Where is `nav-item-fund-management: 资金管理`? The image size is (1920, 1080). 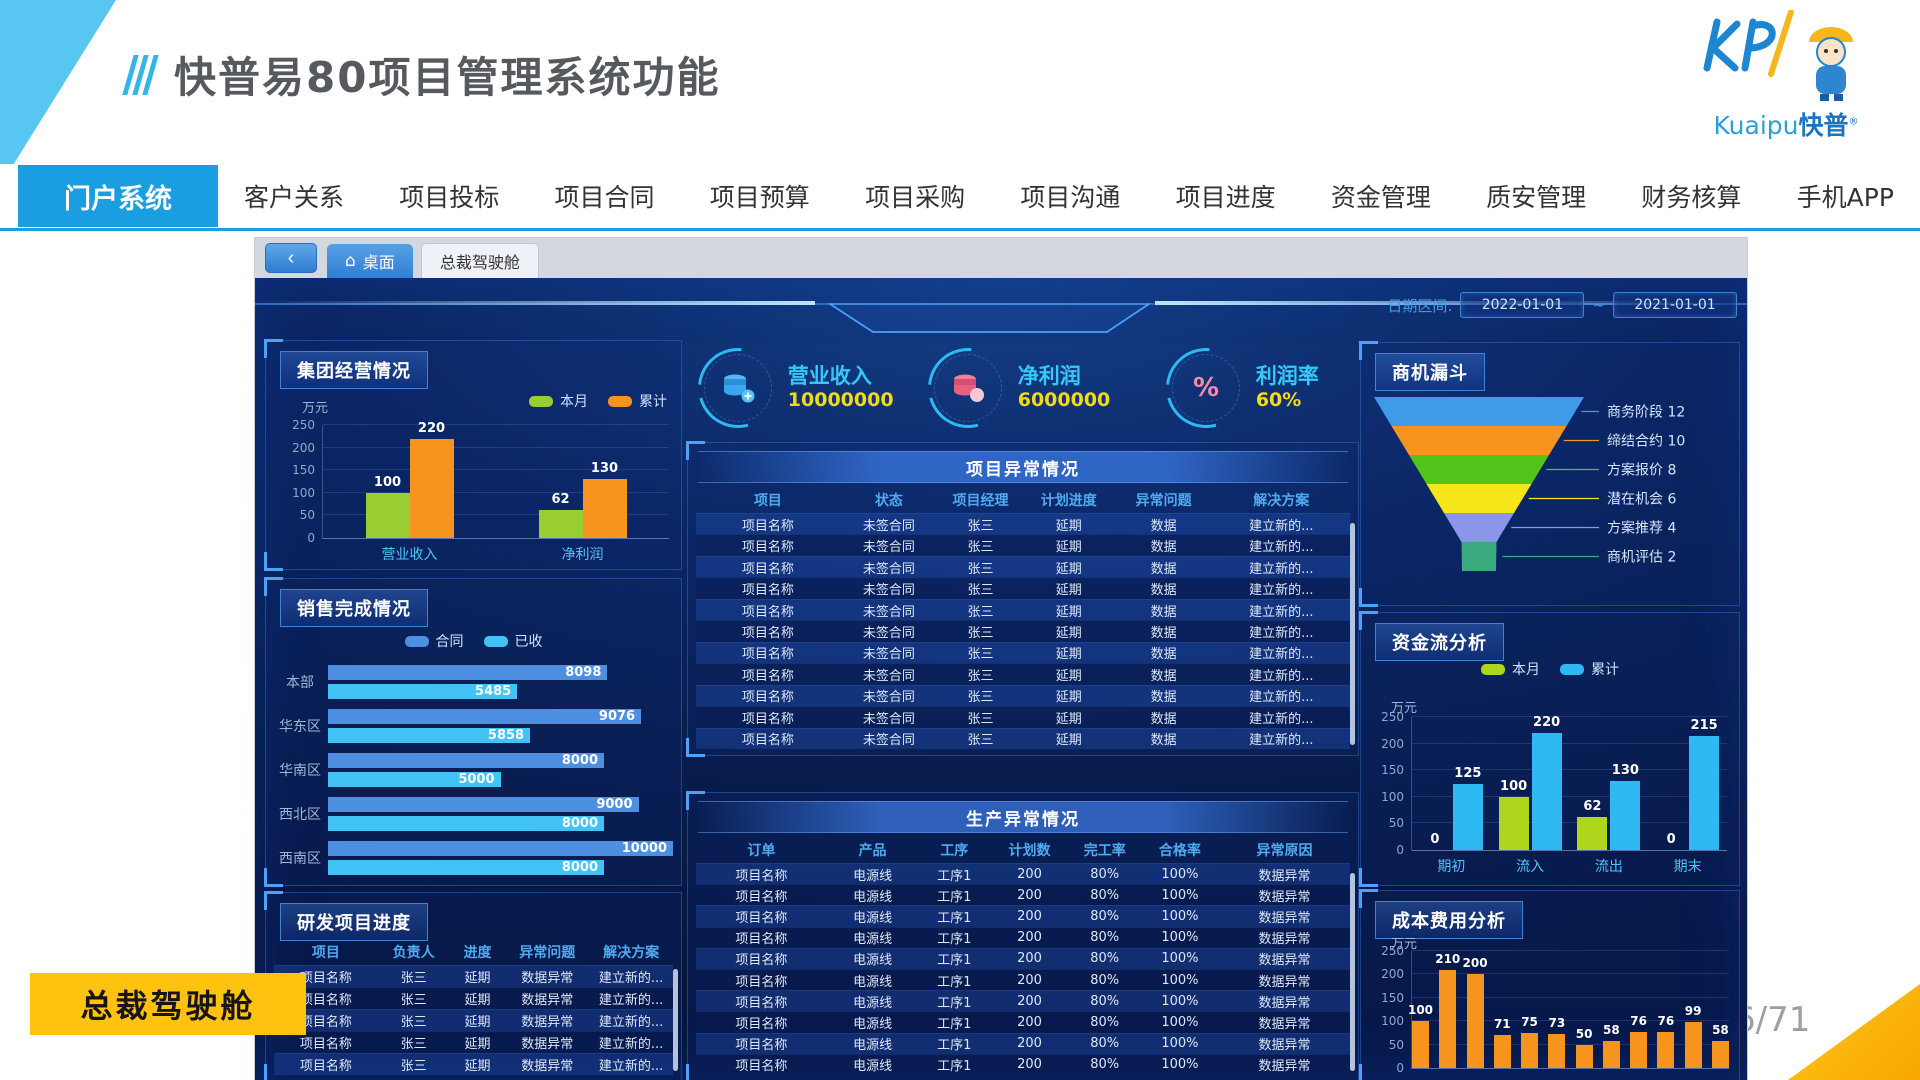
nav-item-fund-management: 资金管理 is located at coordinates (1380, 197).